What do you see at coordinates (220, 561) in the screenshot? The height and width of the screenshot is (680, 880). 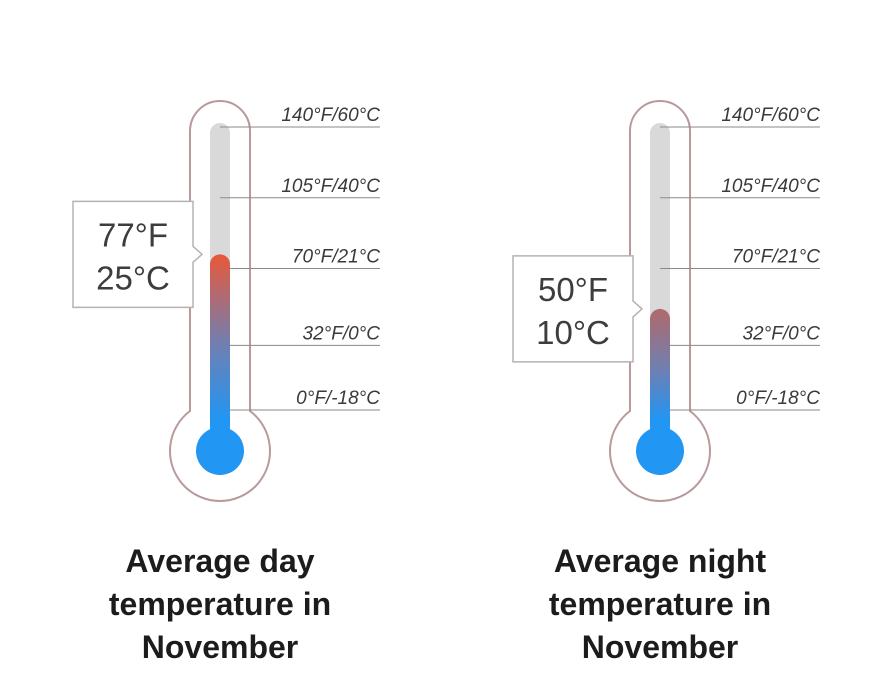 I see `caption-line: Average day` at bounding box center [220, 561].